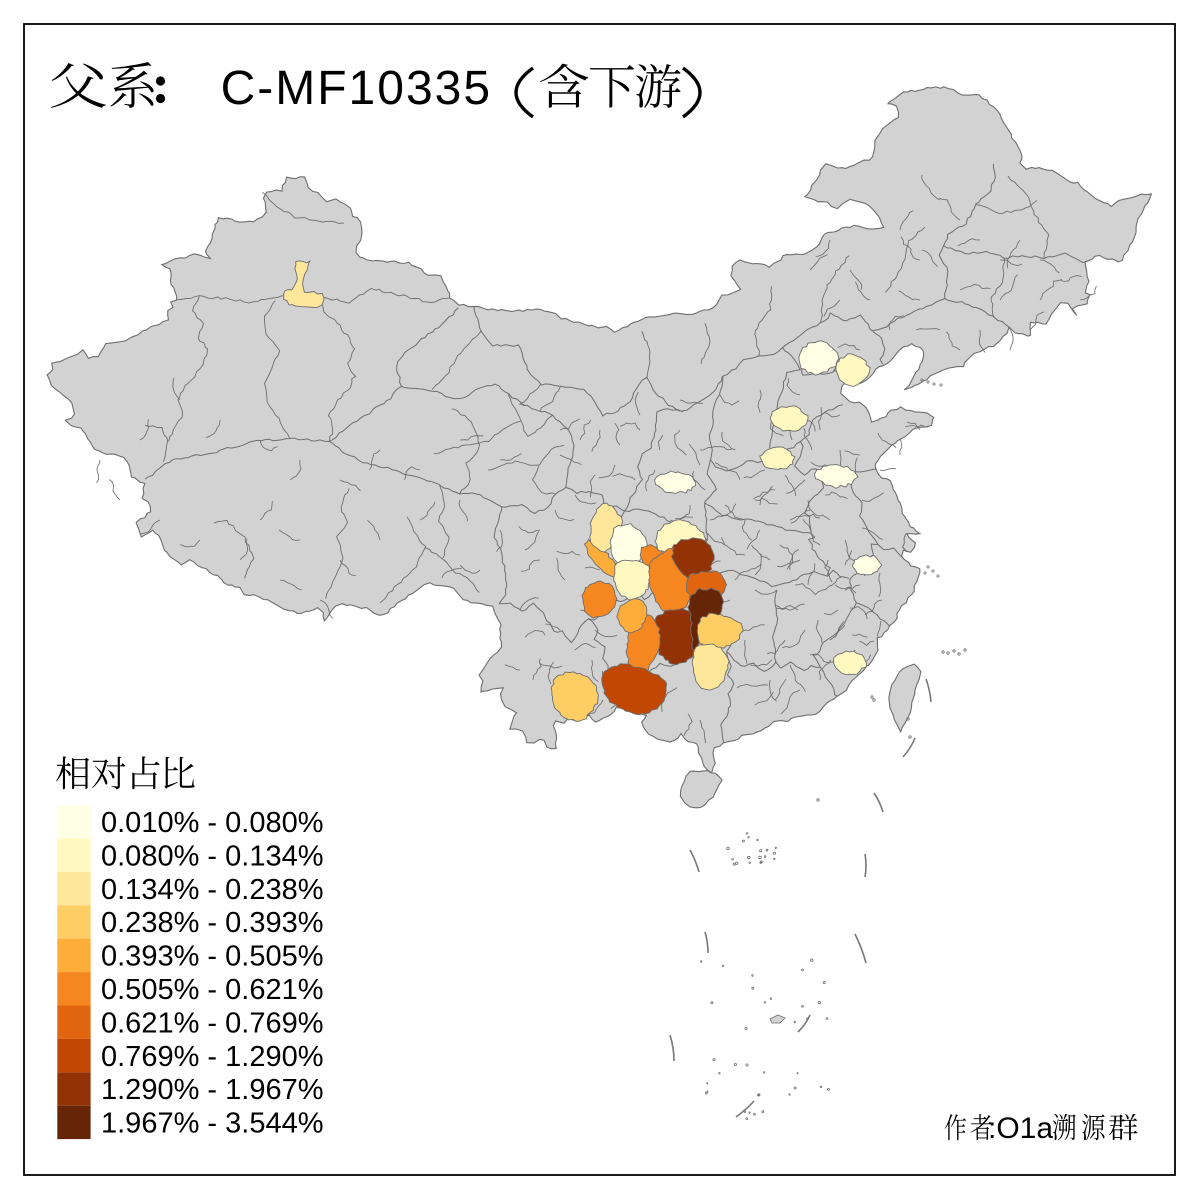 The height and width of the screenshot is (1200, 1200). I want to click on svg-text: :O1a, so click(1020, 1128).